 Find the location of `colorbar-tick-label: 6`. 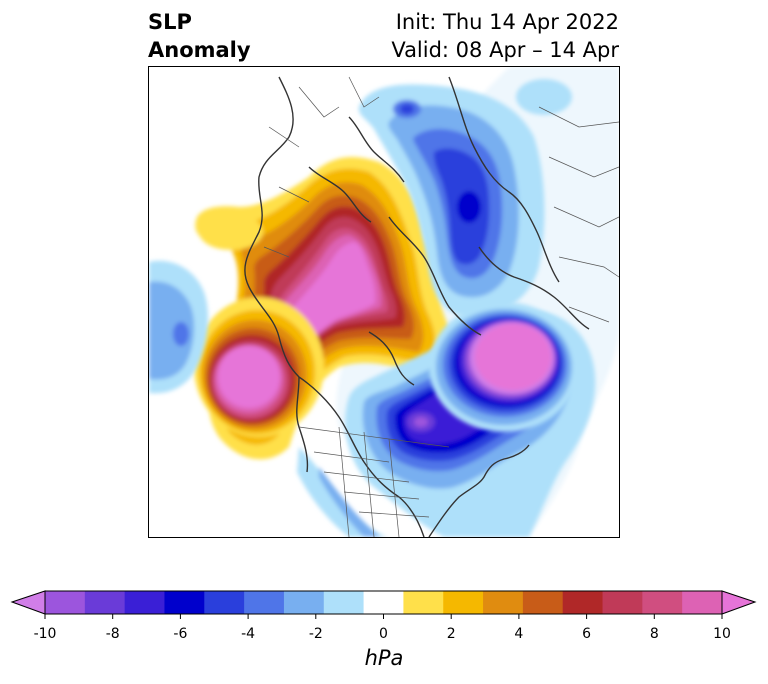

colorbar-tick-label: 6 is located at coordinates (587, 634).